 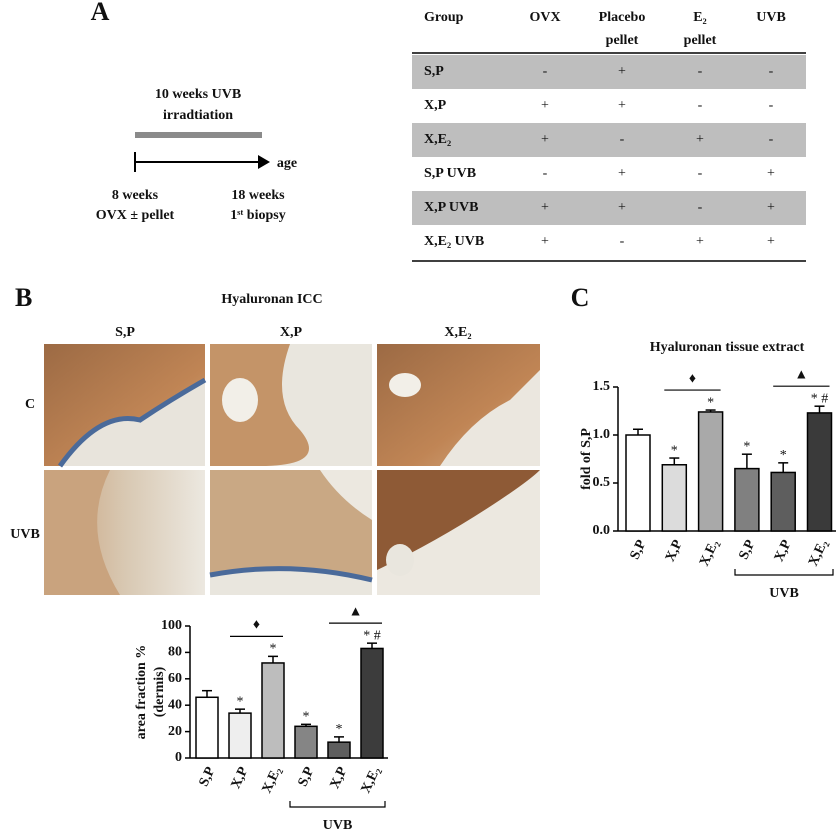 I want to click on table-header: UVB, so click(x=771, y=17).